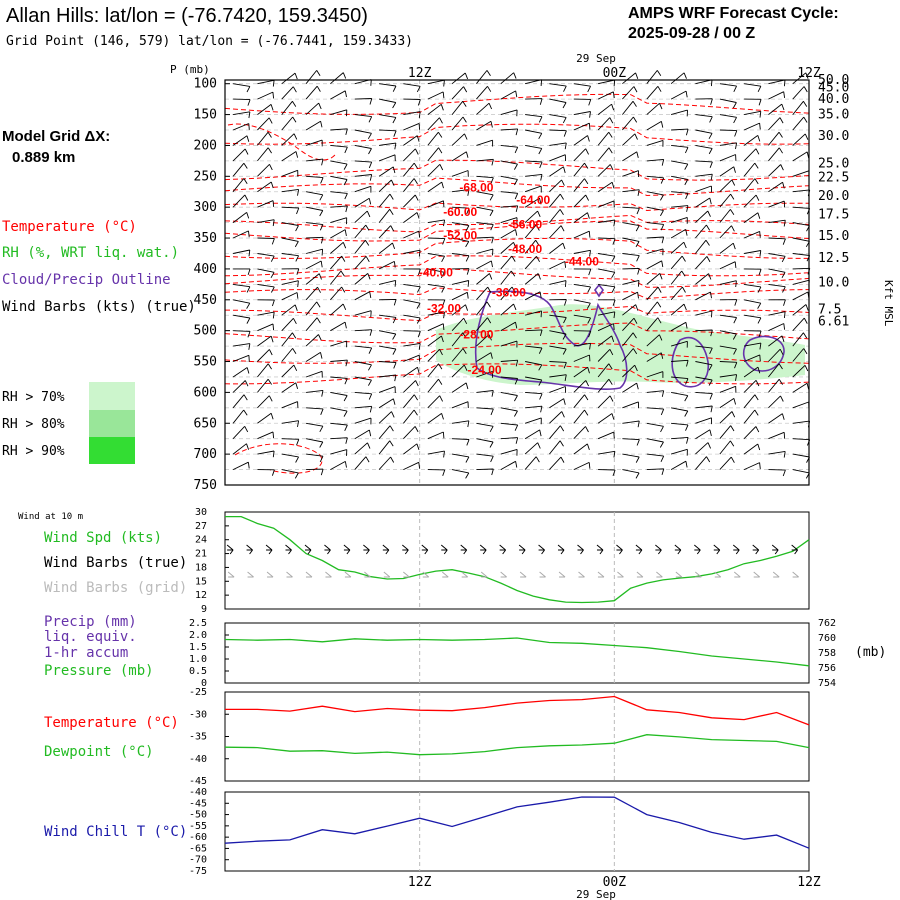 This screenshot has width=900, height=900. What do you see at coordinates (833, 236) in the screenshot?
I see `kft-tick-label: 15.0` at bounding box center [833, 236].